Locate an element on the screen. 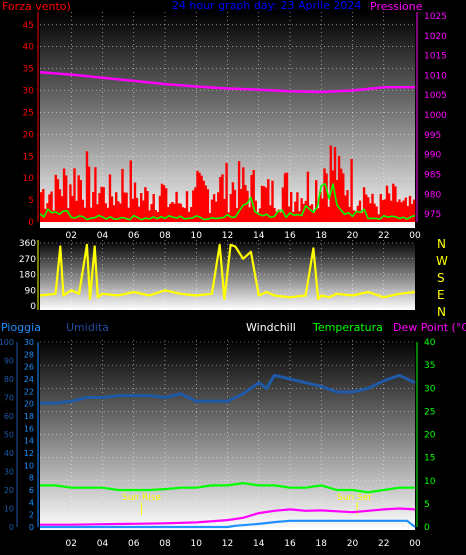 Image resolution: width=466 pixels, height=555 pixels. wind-axis-label: Forza vento) is located at coordinates (36, 6).